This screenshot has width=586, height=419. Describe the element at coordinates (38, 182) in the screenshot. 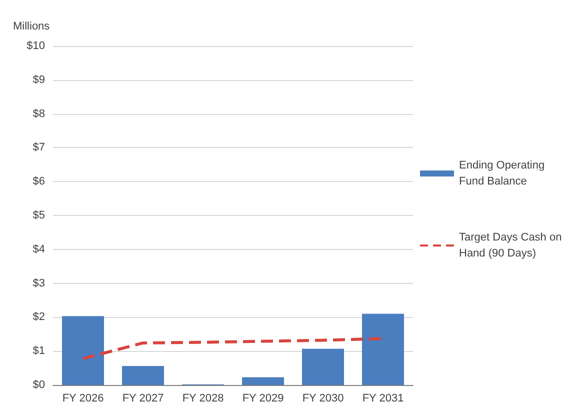

I see `y-tick-label: $6` at that location.